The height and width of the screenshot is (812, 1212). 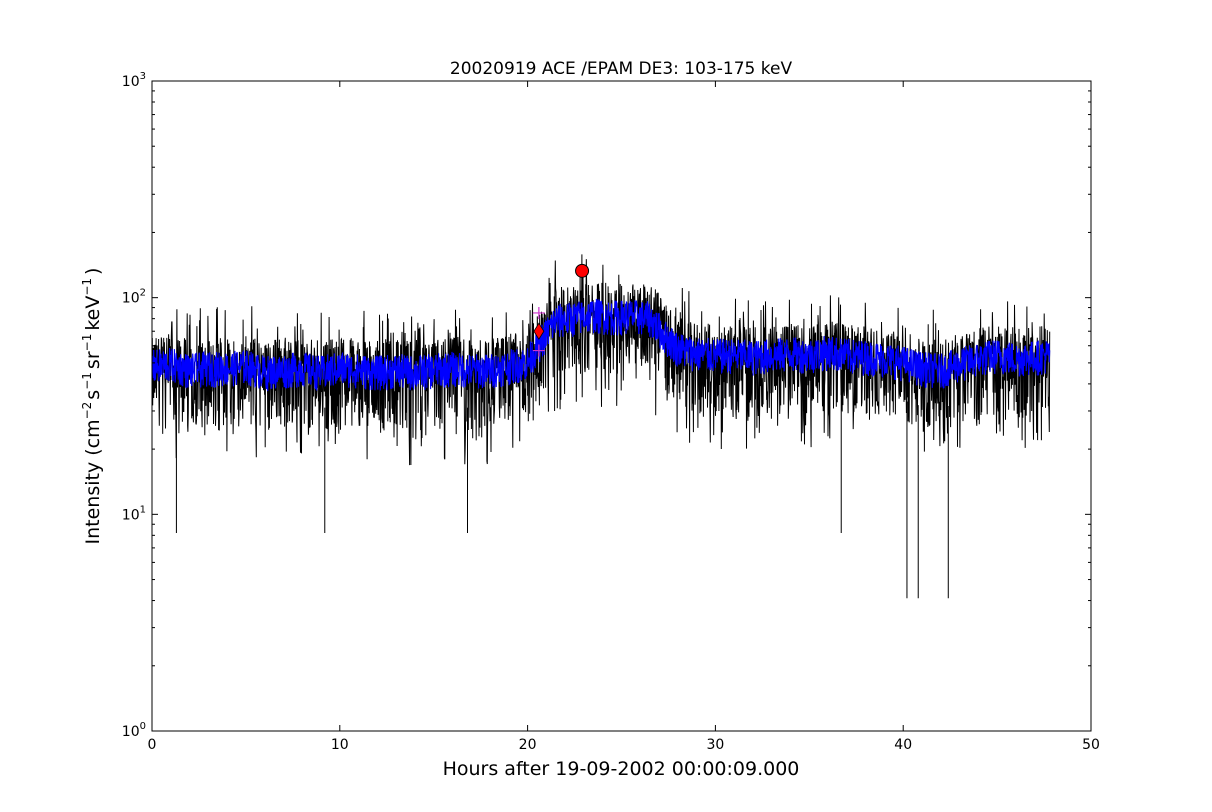 I want to click on x-tick-label: 40, so click(x=903, y=745).